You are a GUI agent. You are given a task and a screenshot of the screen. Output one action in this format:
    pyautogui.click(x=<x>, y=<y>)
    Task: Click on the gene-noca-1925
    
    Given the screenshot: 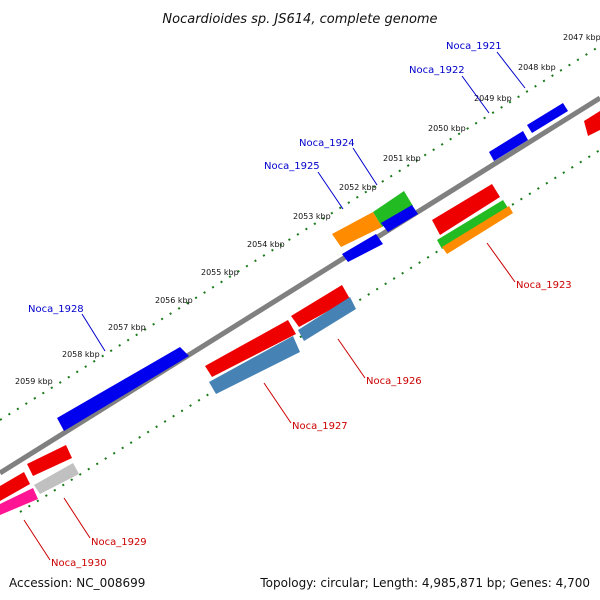 What is the action you would take?
    pyautogui.click(x=399, y=218)
    